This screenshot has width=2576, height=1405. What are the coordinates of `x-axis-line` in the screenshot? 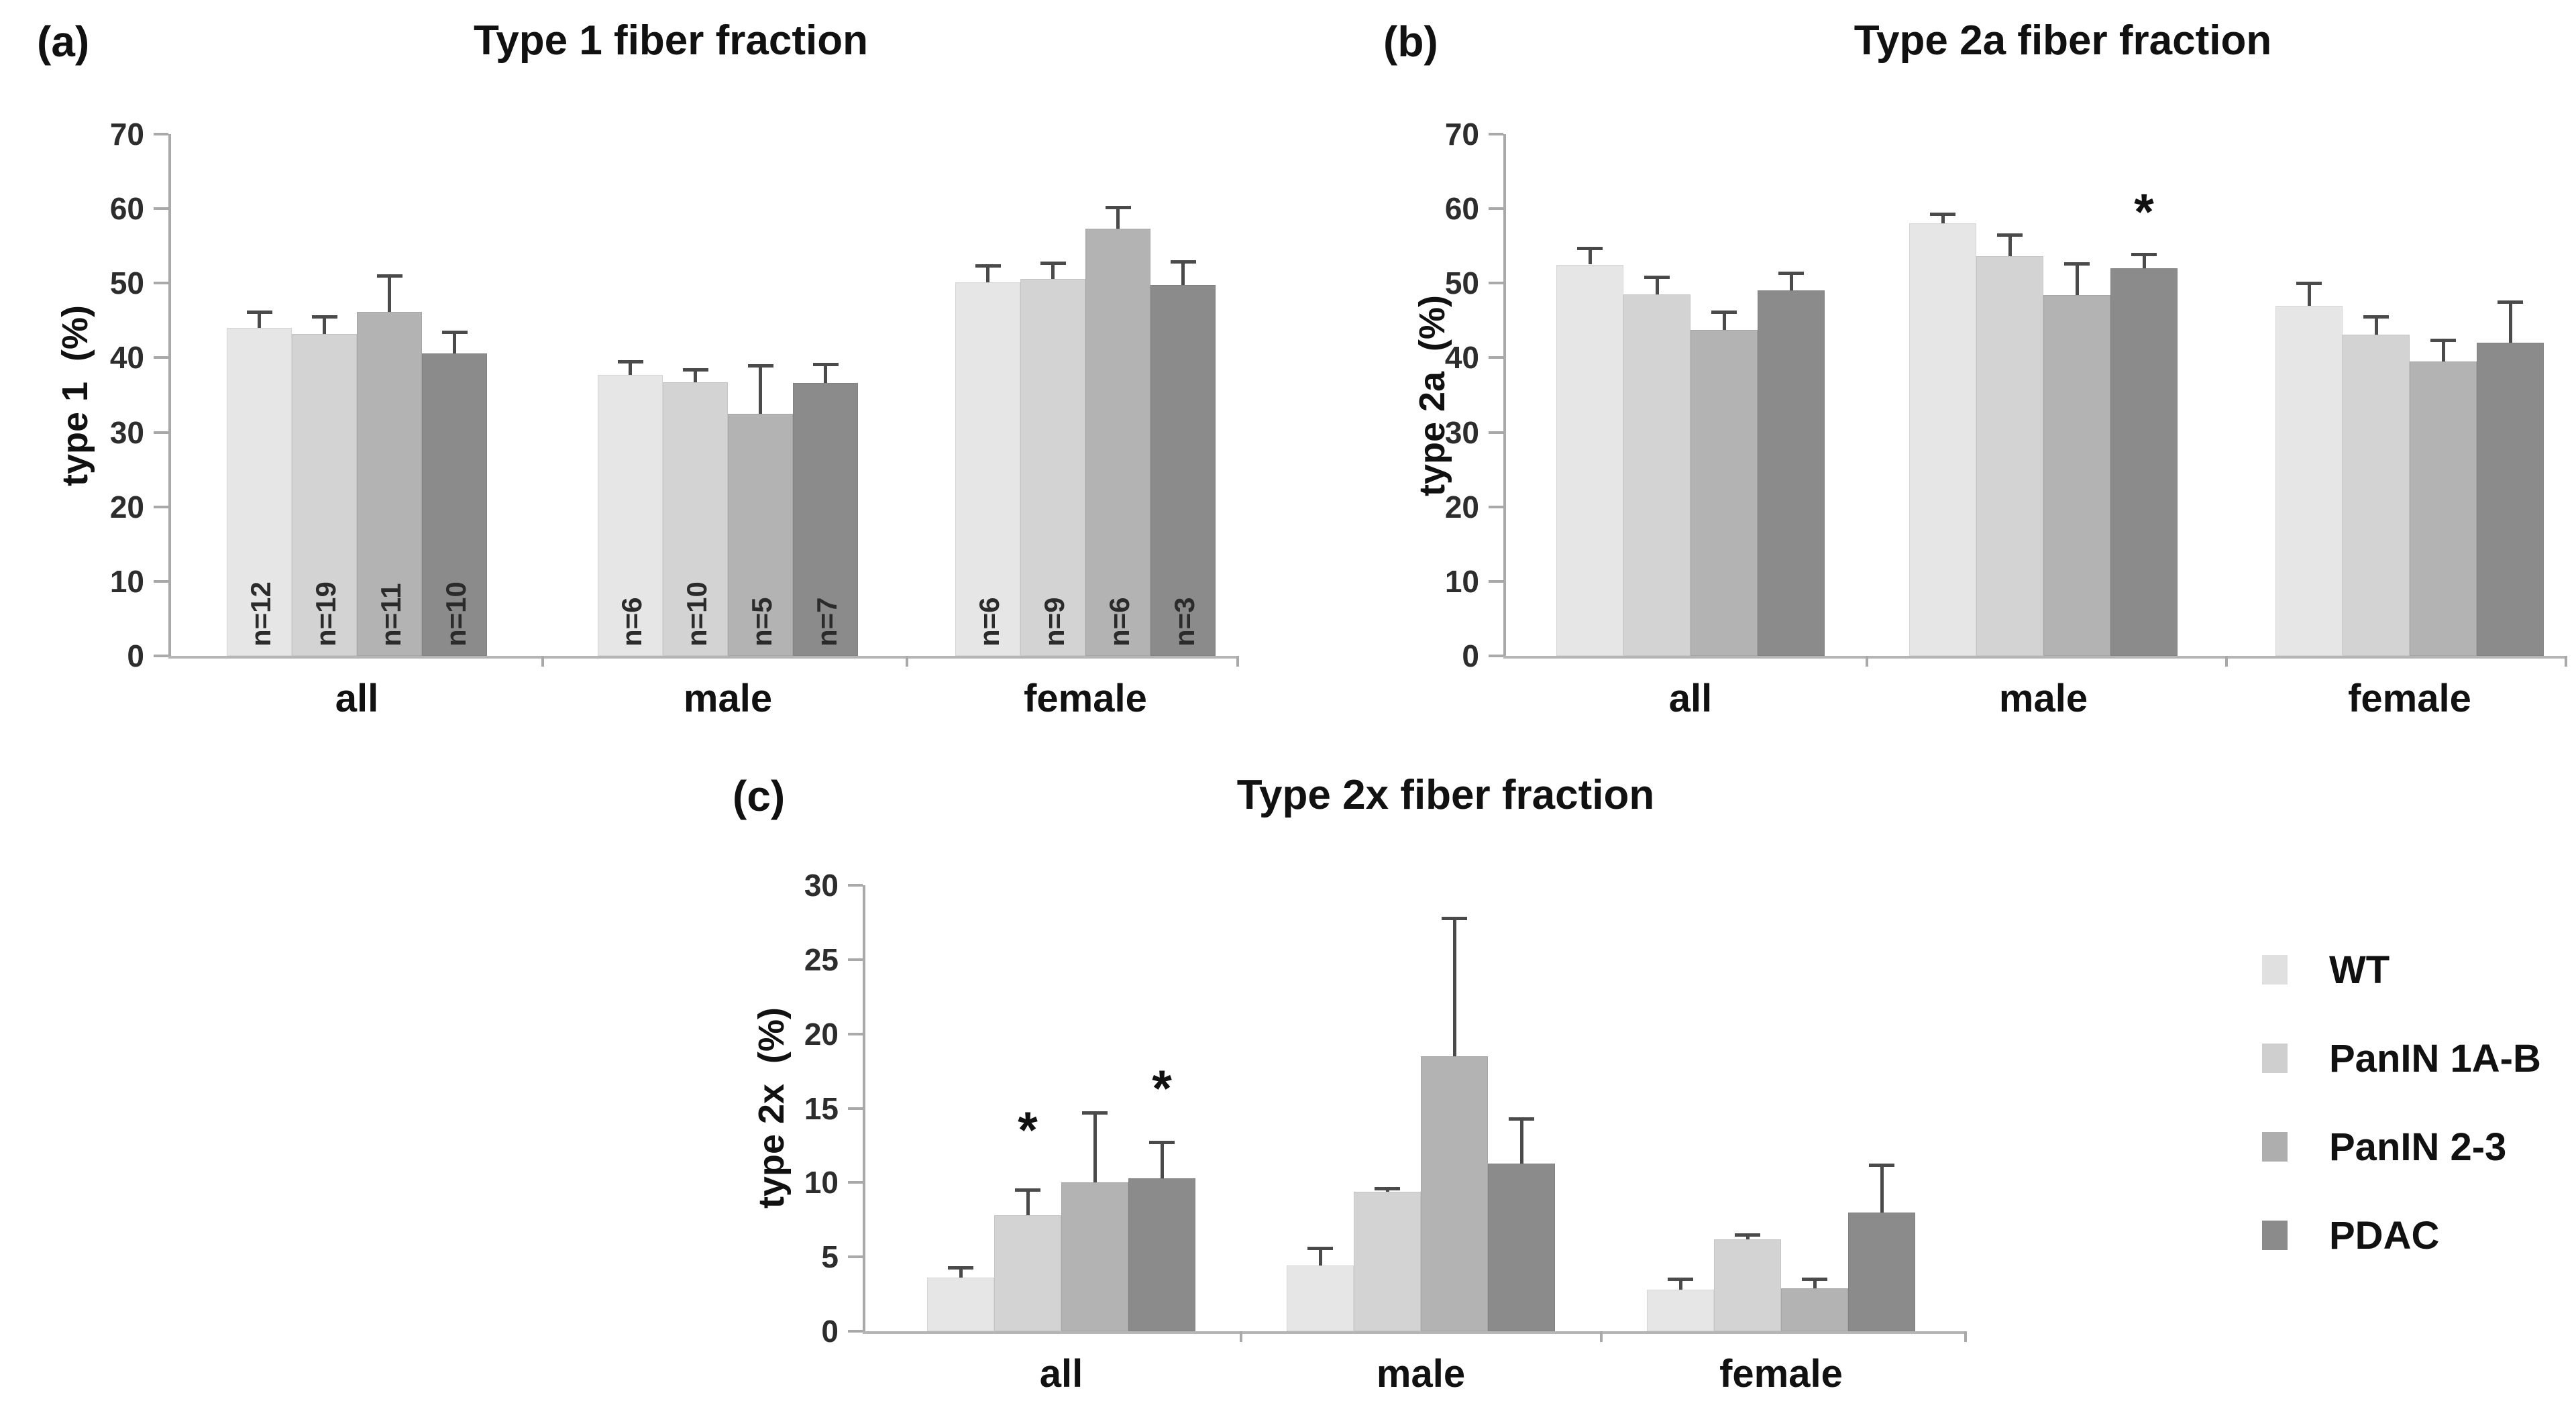 It's located at (703, 657).